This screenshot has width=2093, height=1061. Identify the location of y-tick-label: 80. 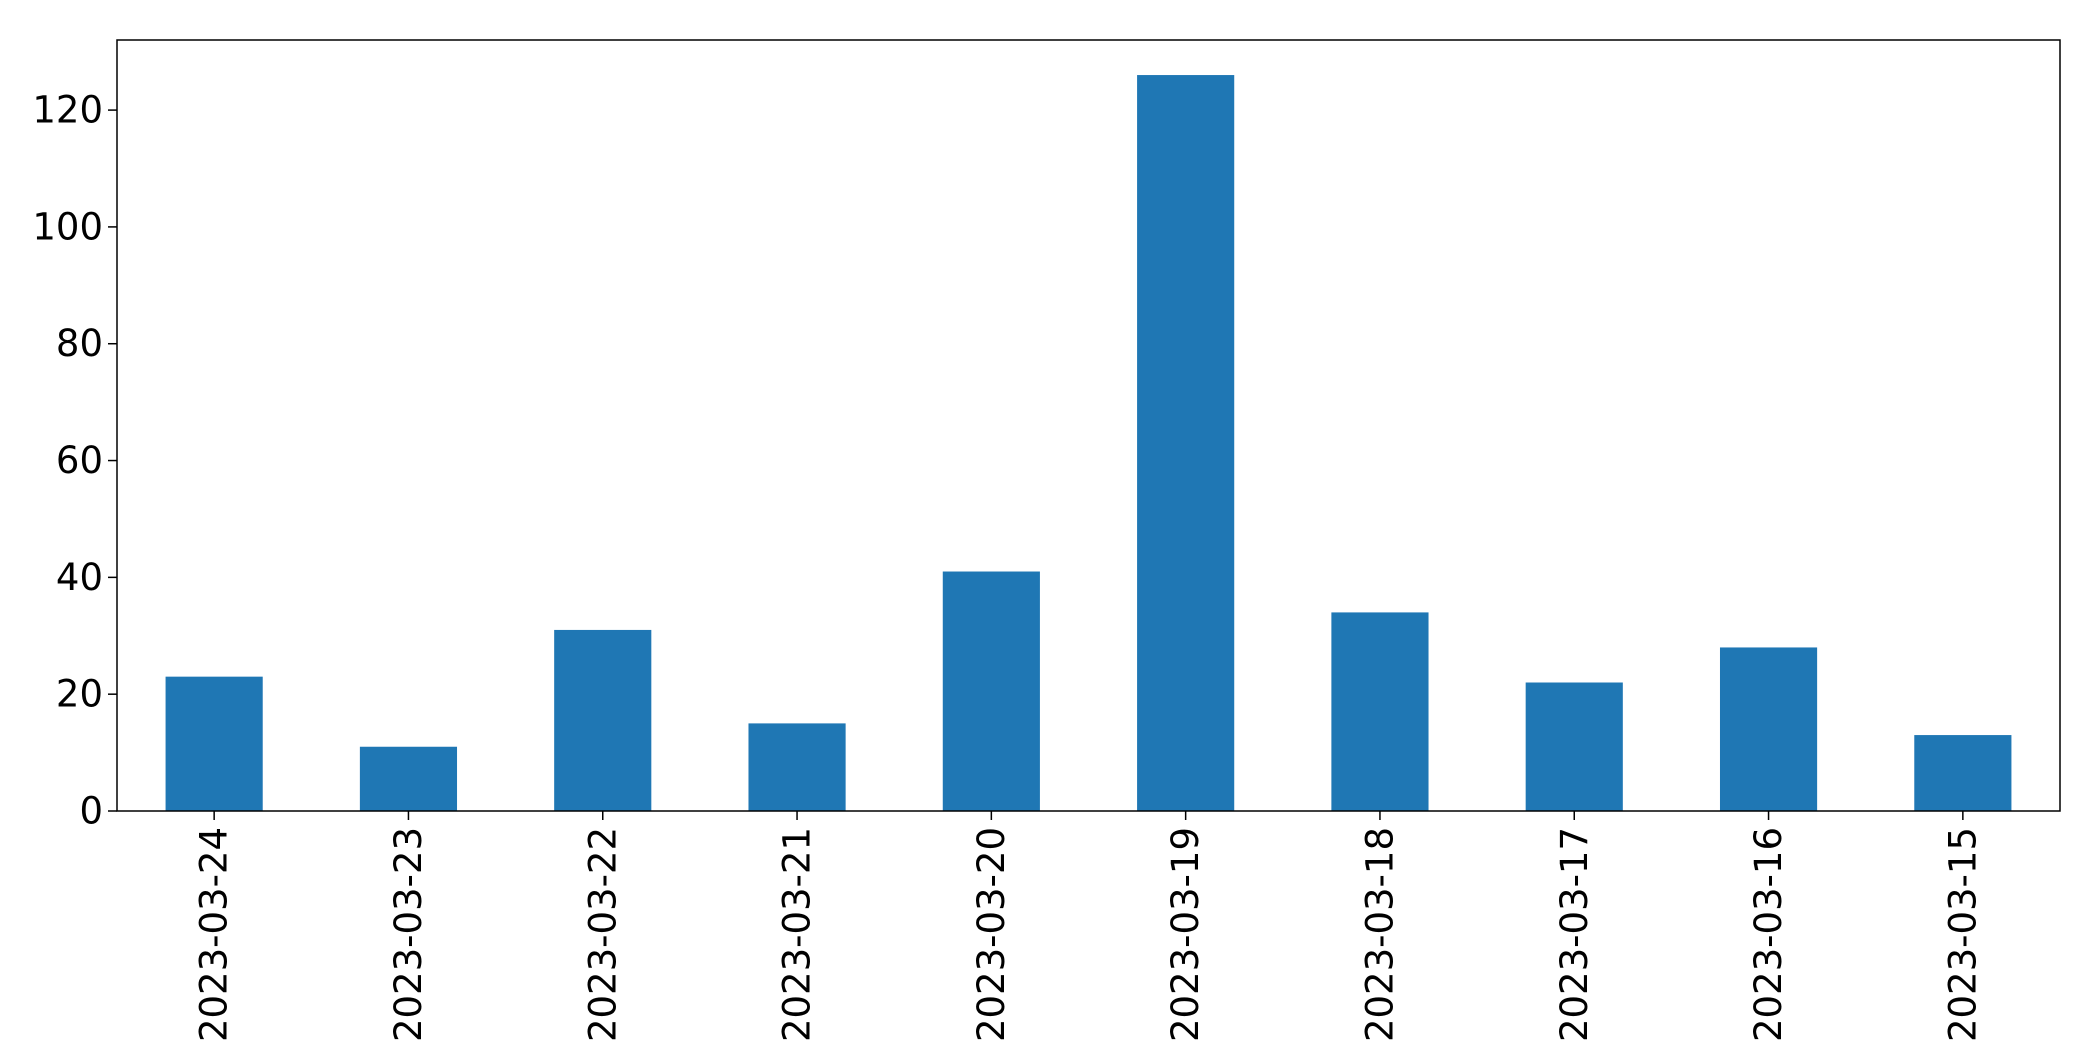
(79, 343).